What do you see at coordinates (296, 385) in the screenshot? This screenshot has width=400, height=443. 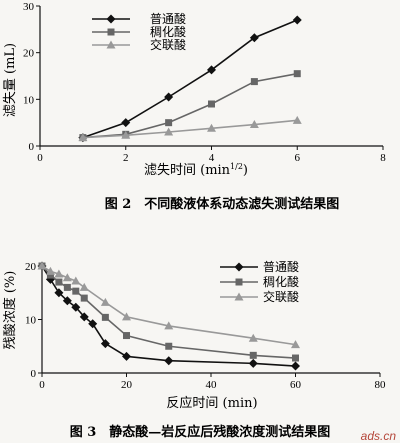 I see `x-tick-label: 60` at bounding box center [296, 385].